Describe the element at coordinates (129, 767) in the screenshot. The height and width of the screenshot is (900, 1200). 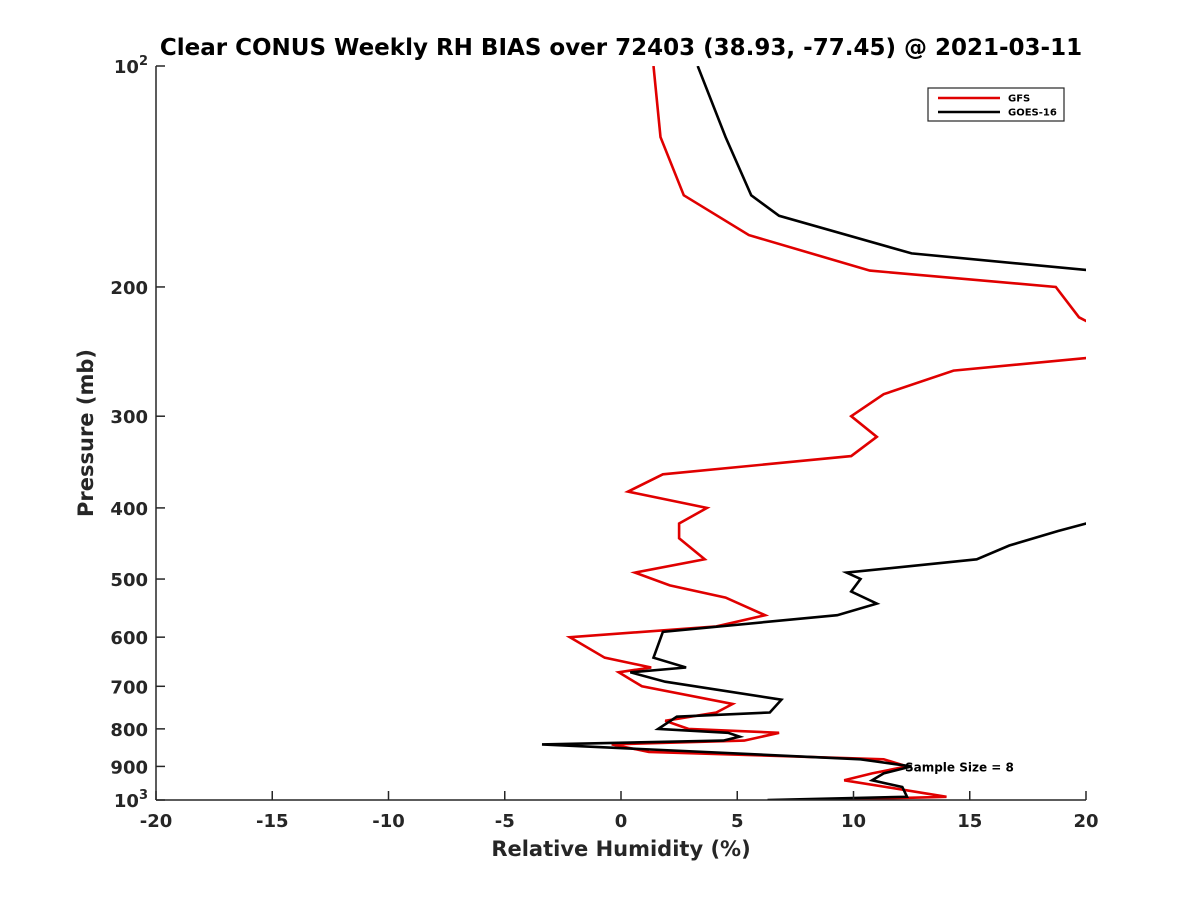
I see `y-tick-label: 900` at that location.